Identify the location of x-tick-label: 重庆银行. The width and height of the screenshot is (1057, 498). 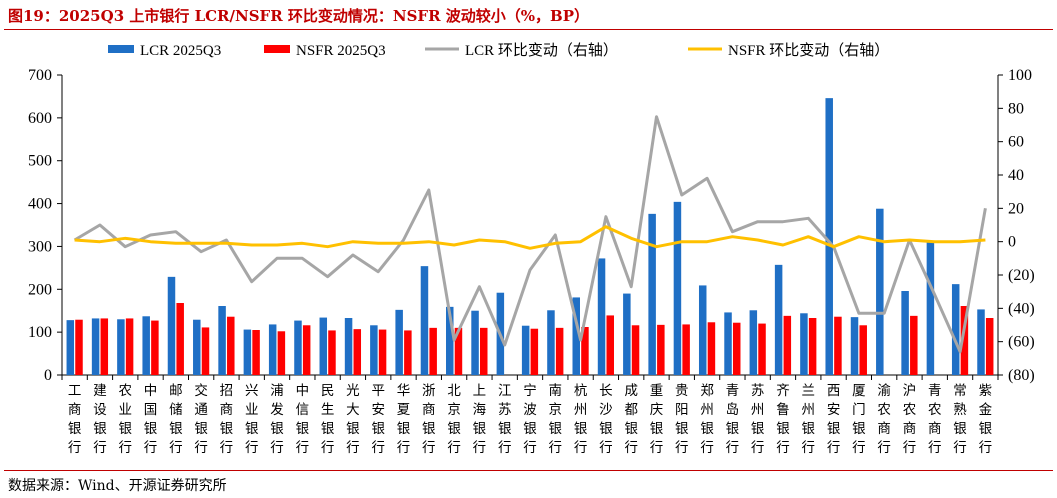
(657, 419).